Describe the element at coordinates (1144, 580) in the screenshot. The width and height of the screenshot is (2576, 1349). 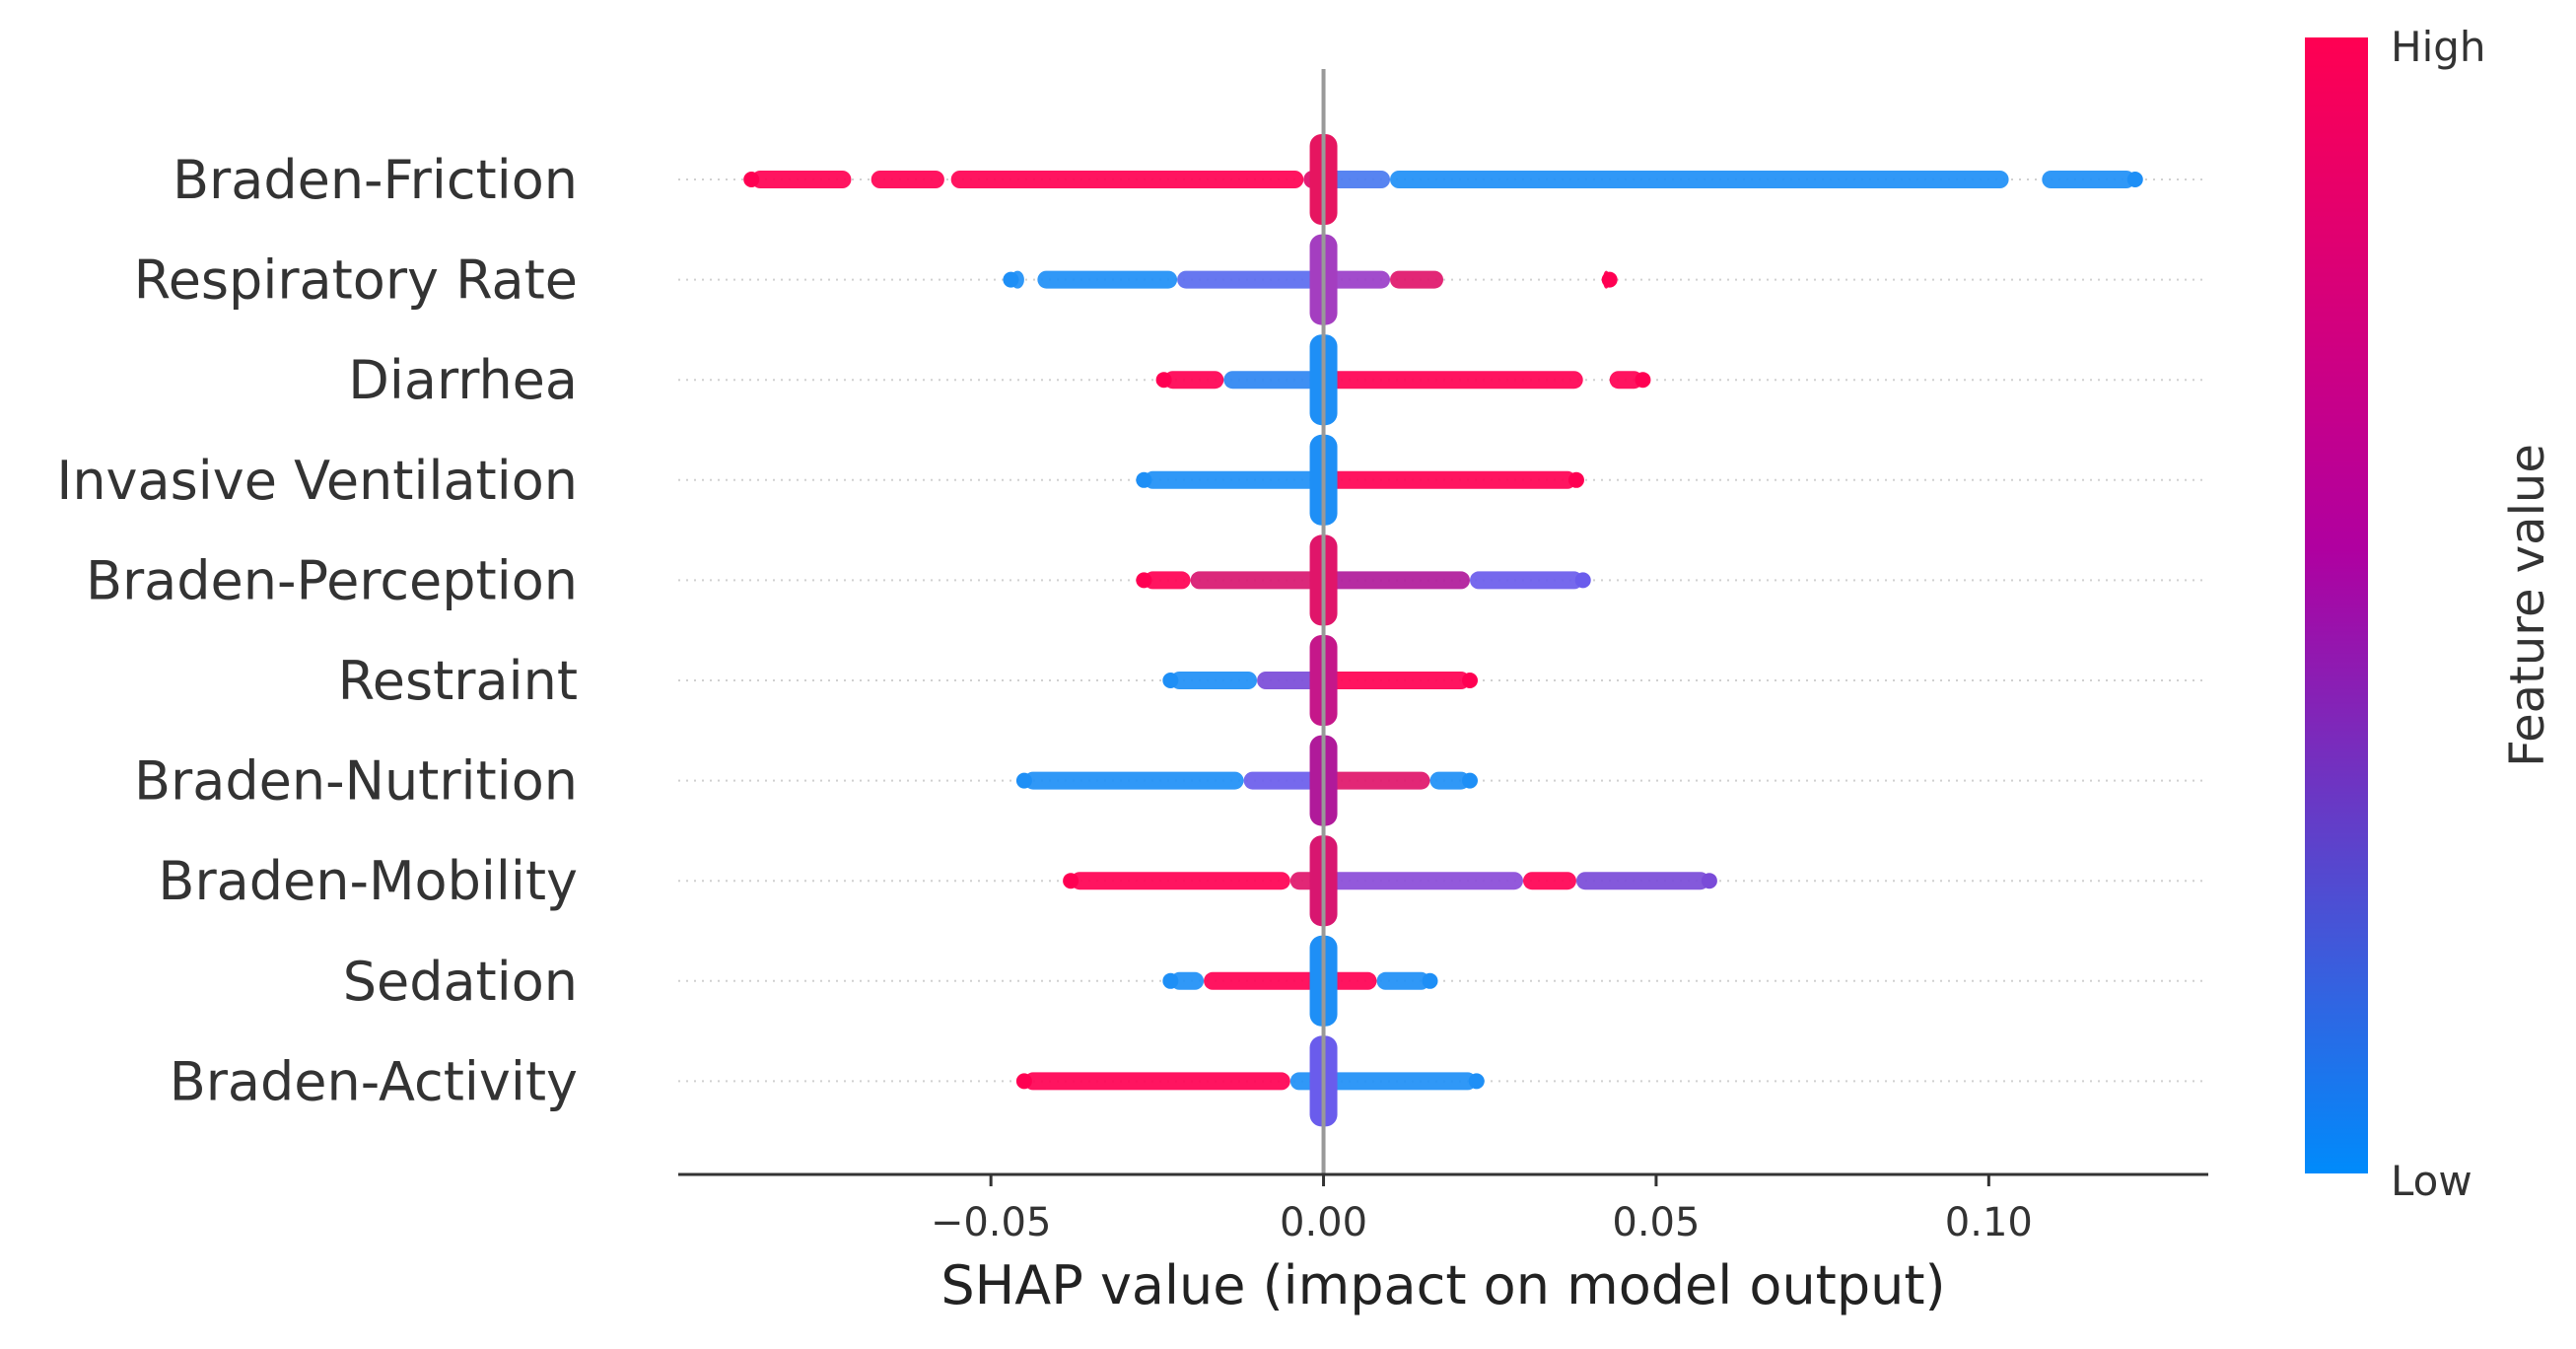
I see `min-point-braden-perception` at that location.